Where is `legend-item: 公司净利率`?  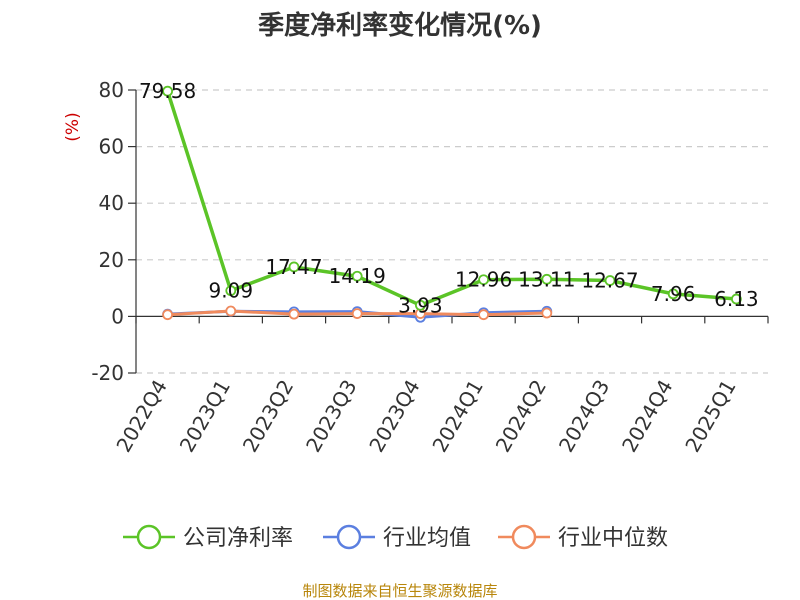
legend-item: 公司净利率 is located at coordinates (208, 537).